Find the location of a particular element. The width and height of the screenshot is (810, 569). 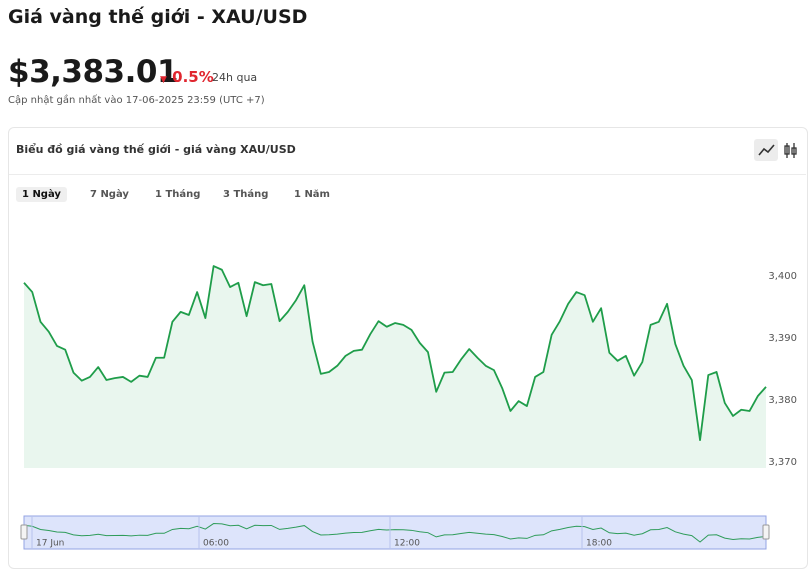

navigator-line is located at coordinates (395, 533).